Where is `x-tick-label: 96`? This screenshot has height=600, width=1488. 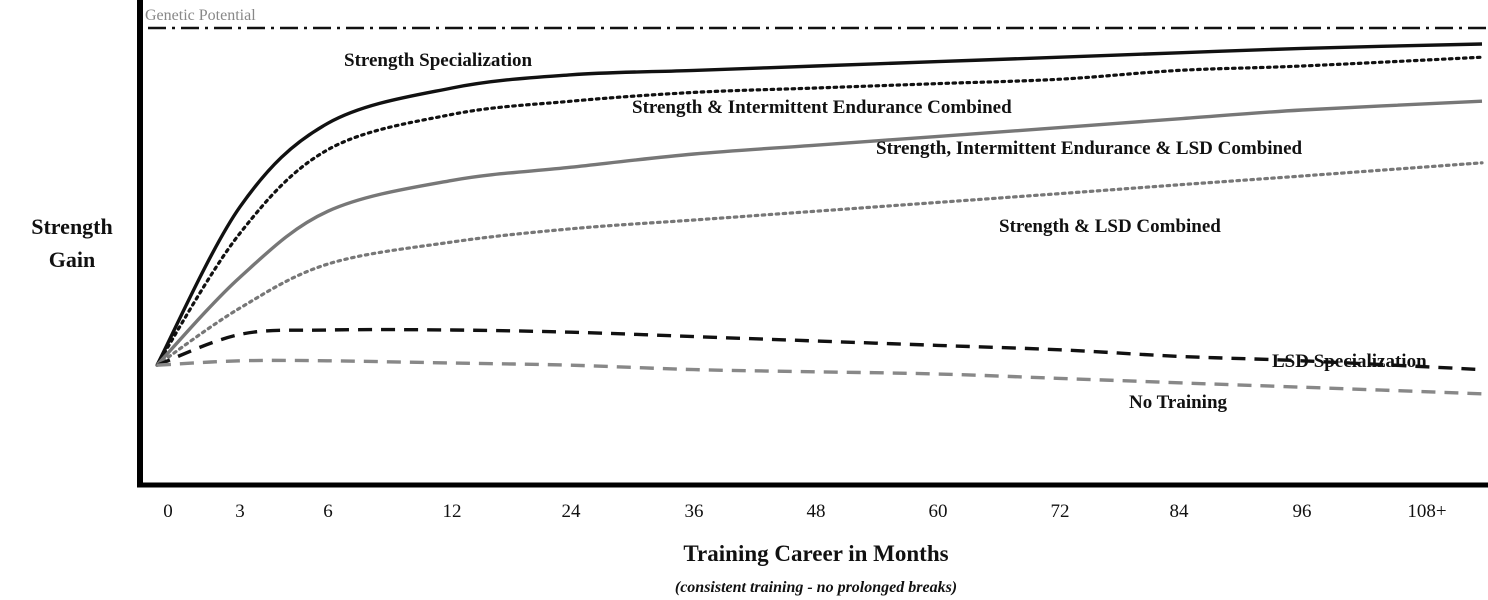
x-tick-label: 96 is located at coordinates (1302, 511).